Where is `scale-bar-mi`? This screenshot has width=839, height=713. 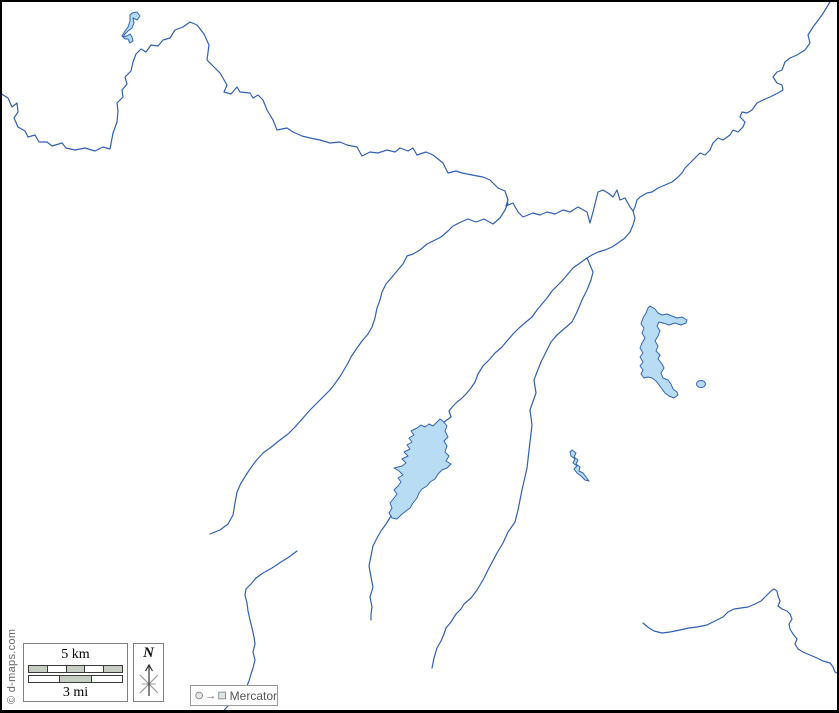 scale-bar-mi is located at coordinates (75, 679).